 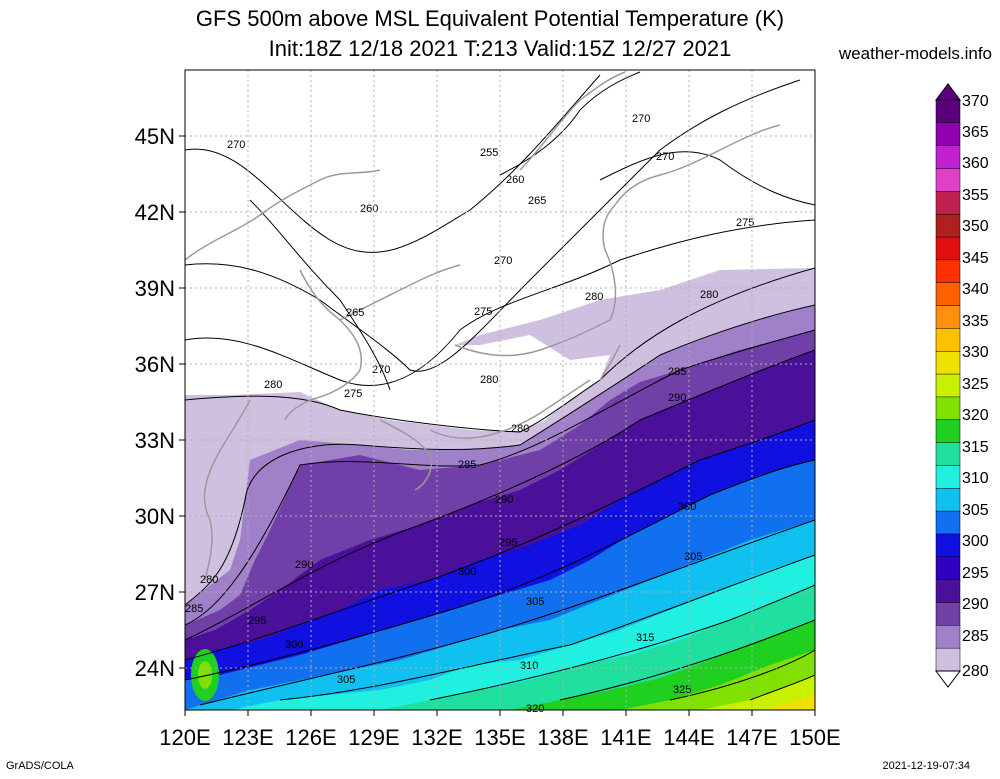 What do you see at coordinates (155, 592) in the screenshot?
I see `lat-label: 27N` at bounding box center [155, 592].